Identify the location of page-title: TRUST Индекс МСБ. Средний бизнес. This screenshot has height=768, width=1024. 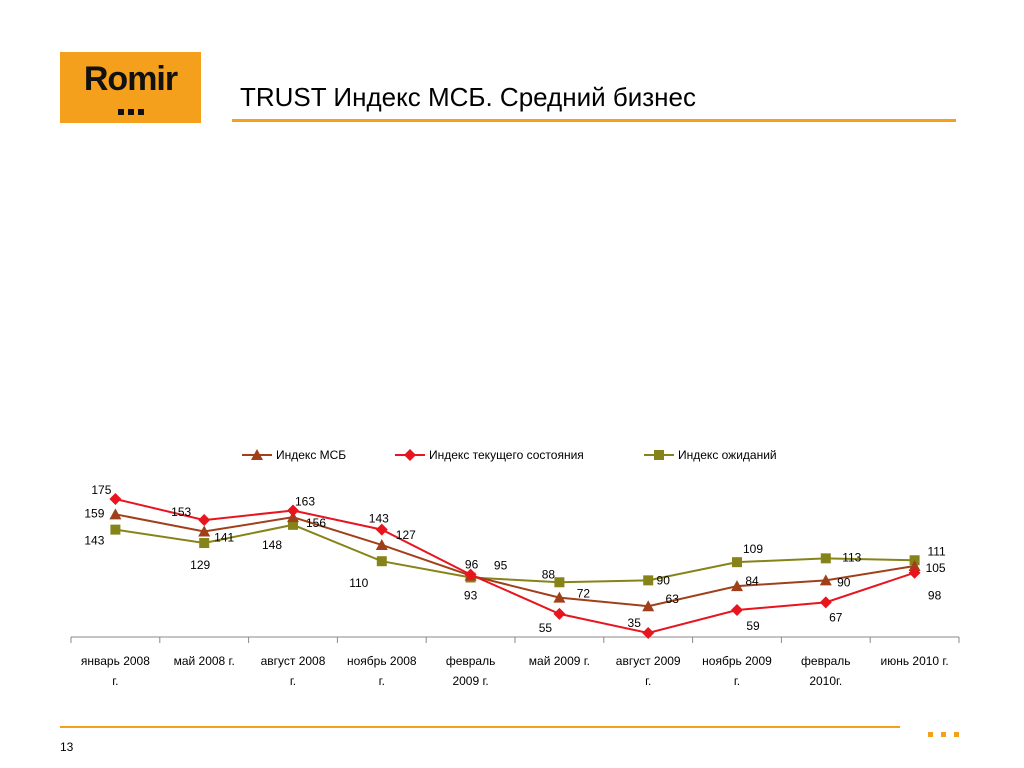
(468, 97).